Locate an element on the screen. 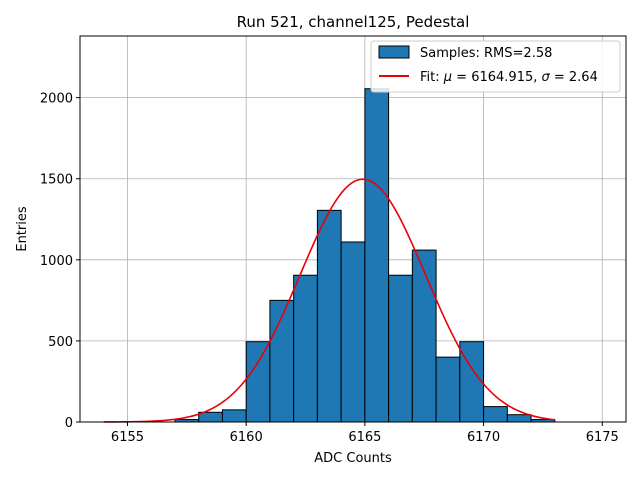 The width and height of the screenshot is (640, 480). x-tick-label: 6165 is located at coordinates (364, 437).